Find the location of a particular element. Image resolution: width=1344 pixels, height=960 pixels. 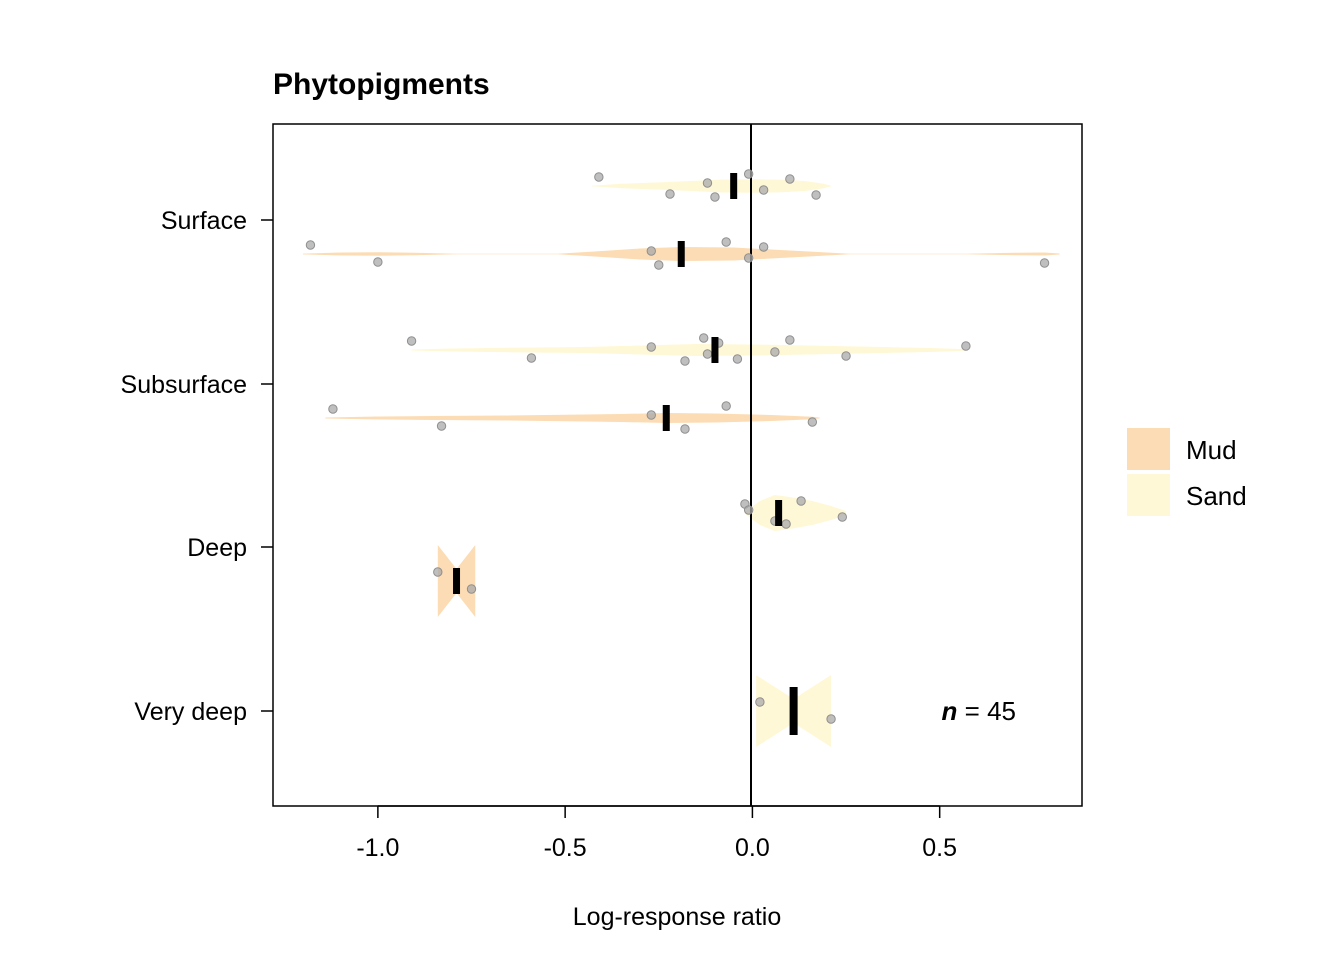

violin-subsurface-sand is located at coordinates (688, 350).